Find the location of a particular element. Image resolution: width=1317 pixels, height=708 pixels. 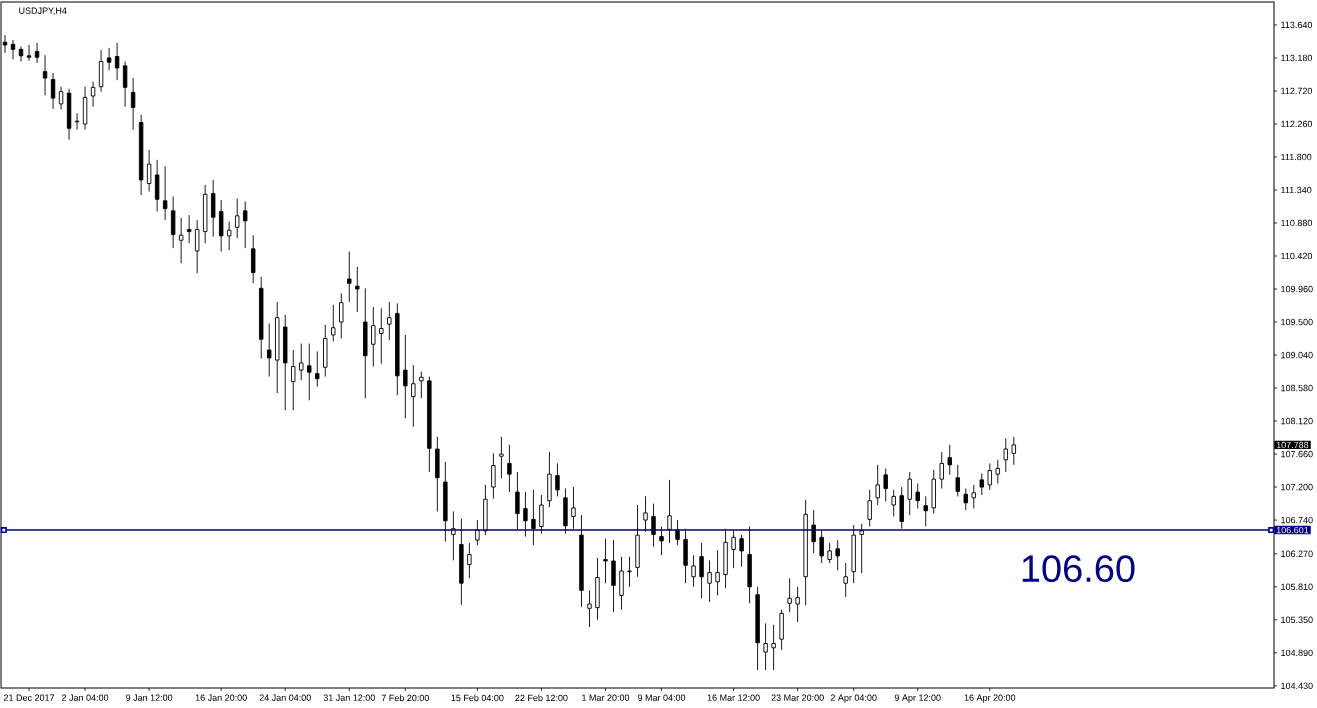

x-tick-label: 9 Apr 12:00 is located at coordinates (917, 698).